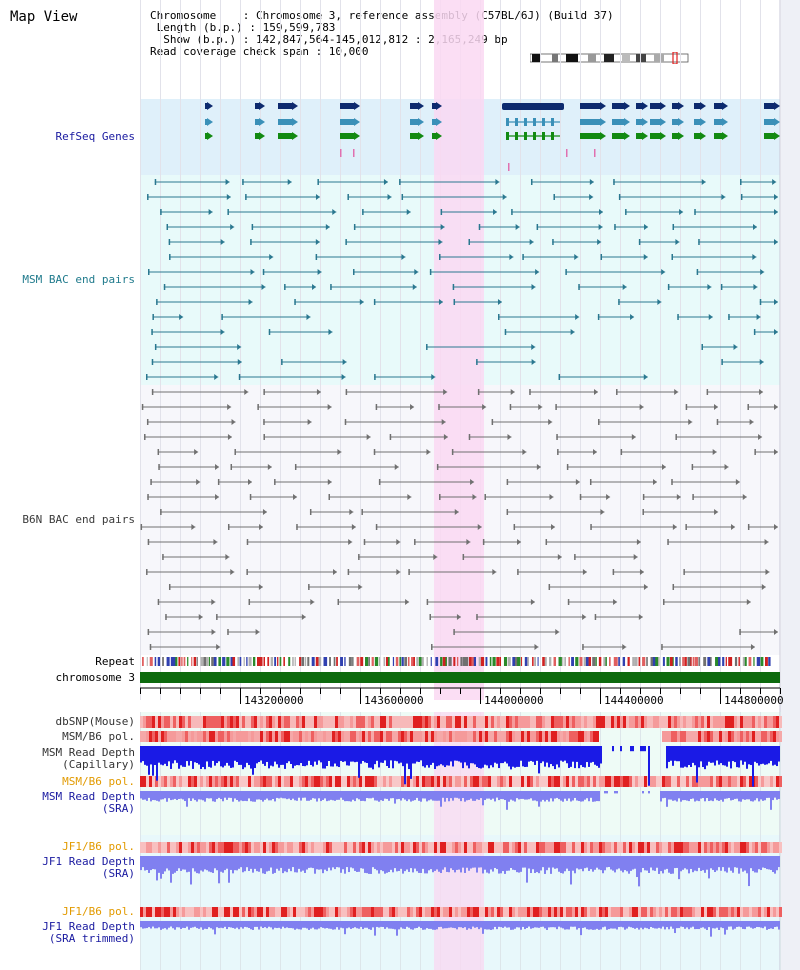 This screenshot has width=800, height=970. What do you see at coordinates (533, 106) in the screenshot?
I see `refseq-gene-long` at bounding box center [533, 106].